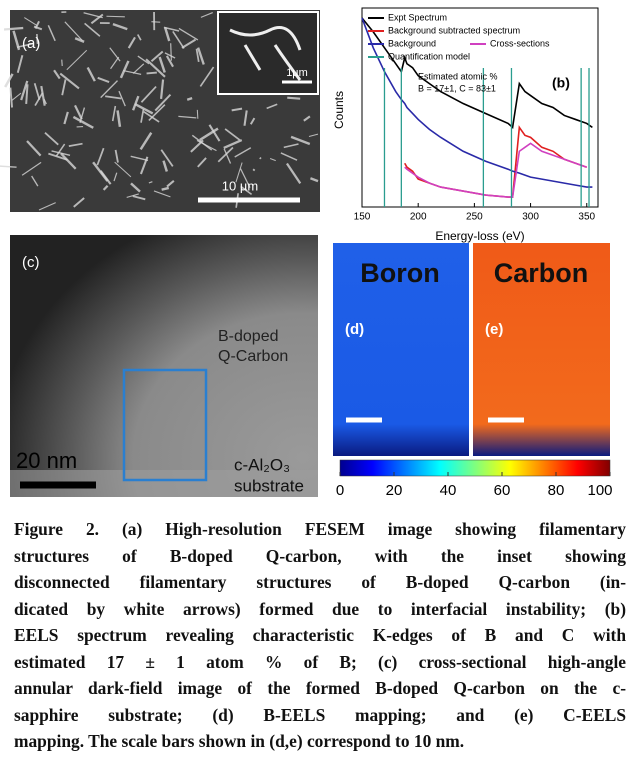 The width and height of the screenshot is (640, 763). I want to click on legend-label: Quantification model, so click(429, 56).